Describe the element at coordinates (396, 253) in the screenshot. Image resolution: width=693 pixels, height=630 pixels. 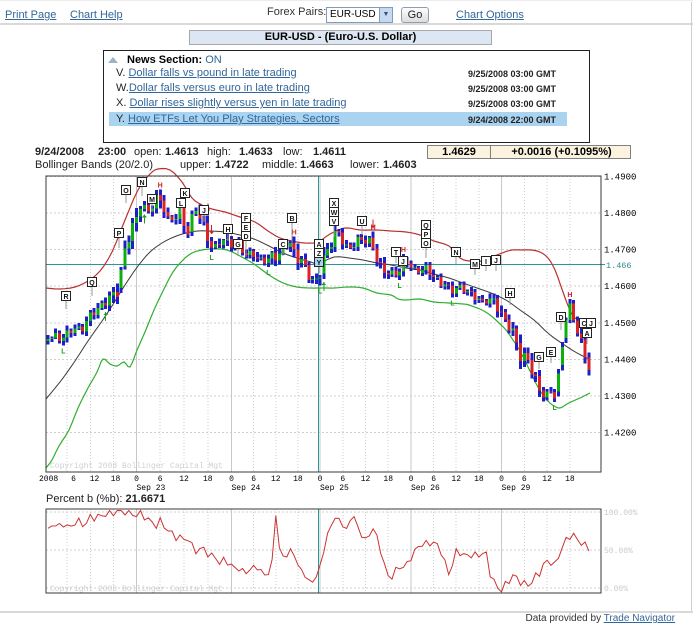
I see `svg-text: T` at that location.